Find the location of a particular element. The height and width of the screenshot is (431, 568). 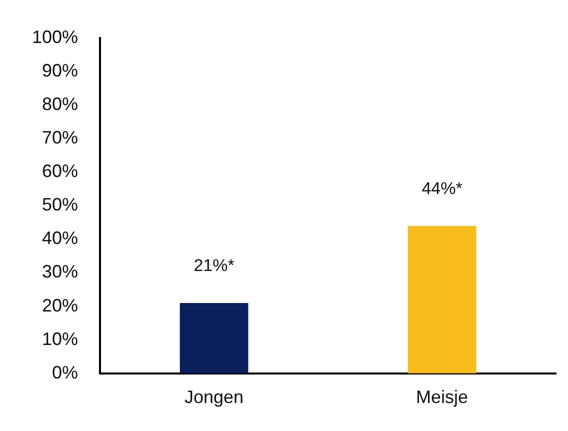

data-label: 21%* is located at coordinates (214, 266).